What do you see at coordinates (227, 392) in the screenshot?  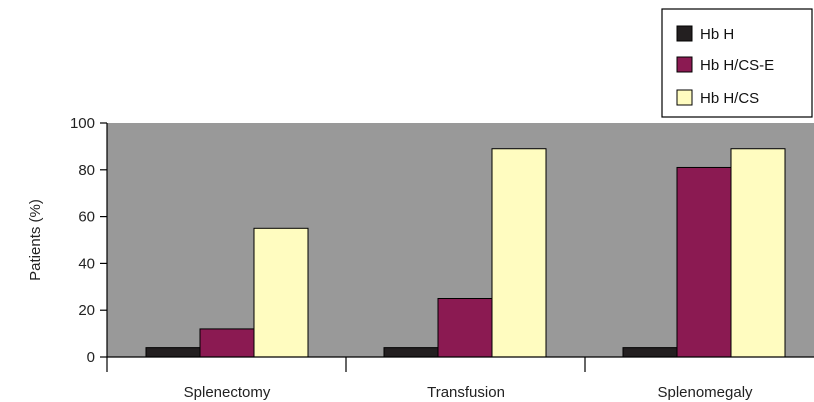 I see `x-tick-label: Splenectomy` at bounding box center [227, 392].